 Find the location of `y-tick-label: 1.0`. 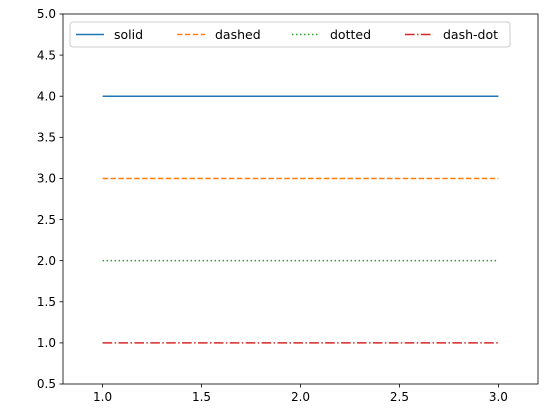

y-tick-label: 1.0 is located at coordinates (46, 343).